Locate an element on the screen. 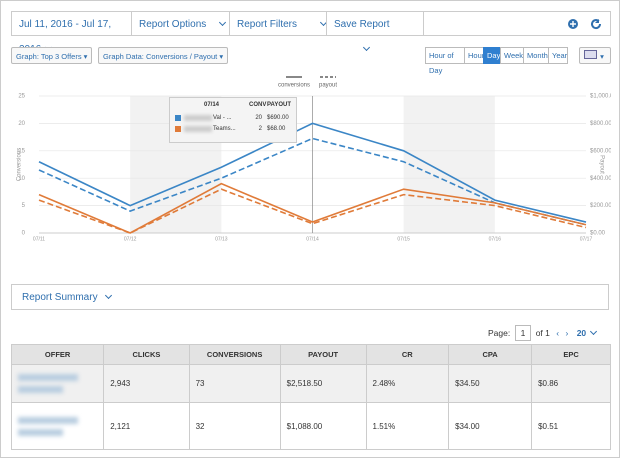 The image size is (620, 458). tooltip-date: 07/14 is located at coordinates (212, 105).